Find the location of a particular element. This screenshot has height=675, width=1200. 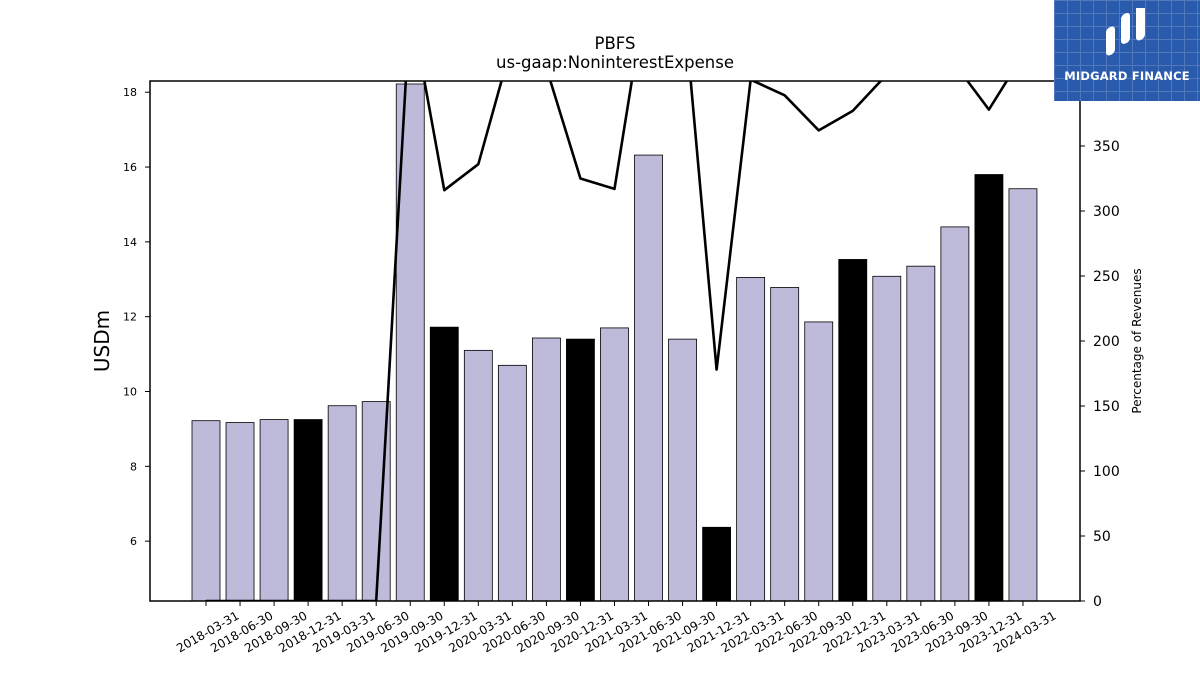

midgard-logo-icon is located at coordinates (1125, 32).